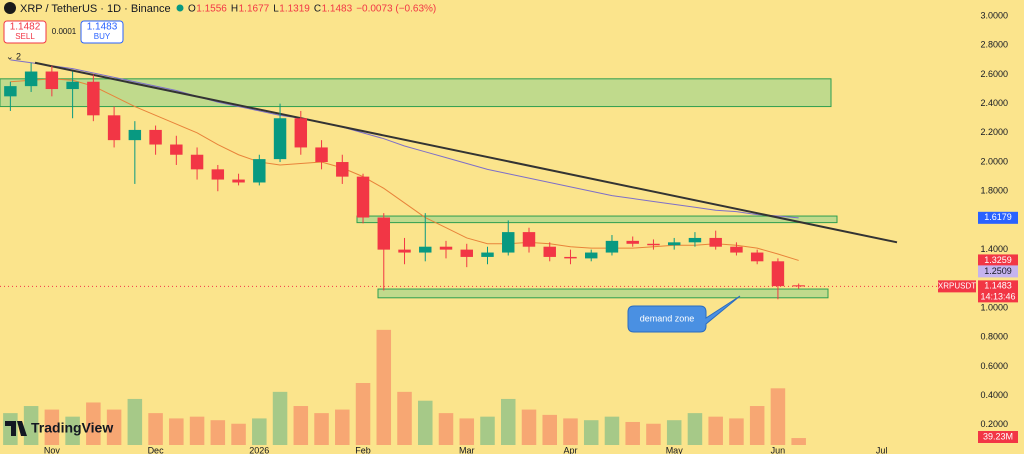 Image resolution: width=1024 pixels, height=454 pixels. I want to click on y-tick-label: 0.4000, so click(994, 395).